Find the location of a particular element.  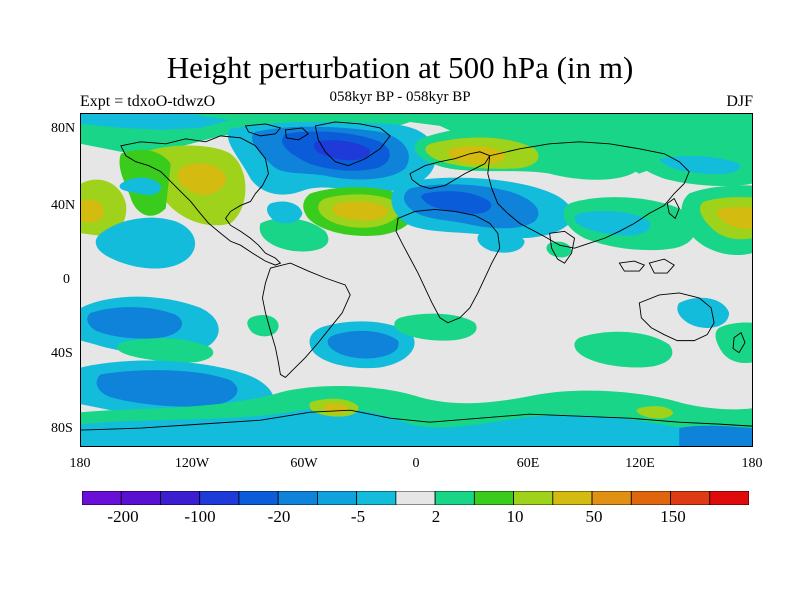

lat-tick-label: 80S is located at coordinates (62, 428).